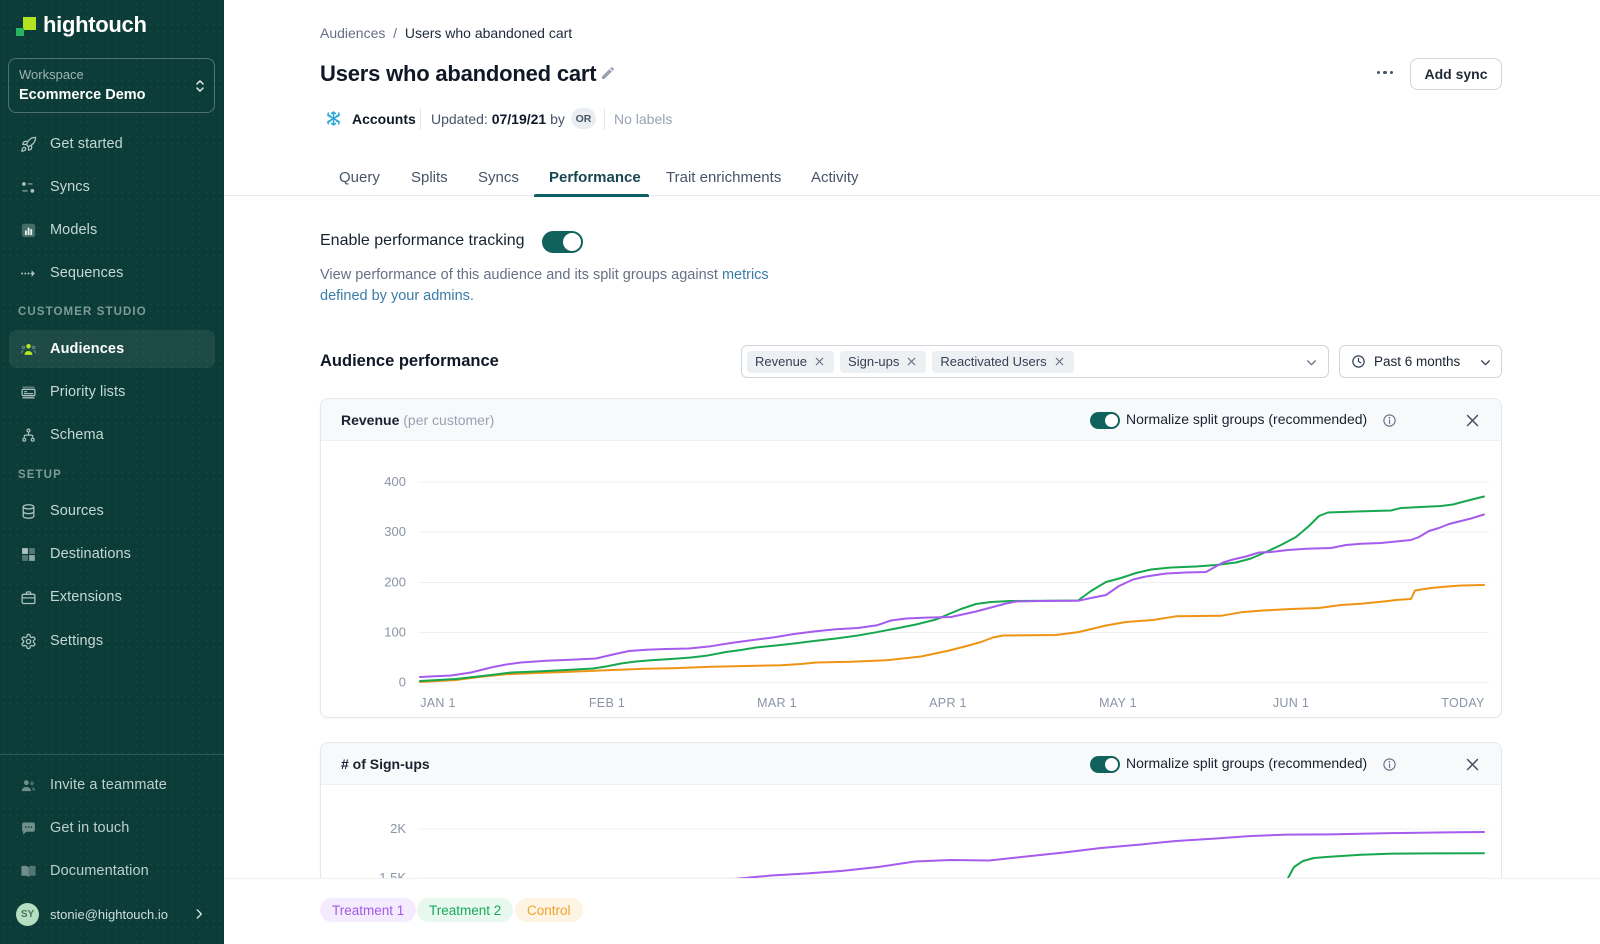 Image resolution: width=1600 pixels, height=944 pixels. Describe the element at coordinates (395, 531) in the screenshot. I see `svg-text: 300` at that location.